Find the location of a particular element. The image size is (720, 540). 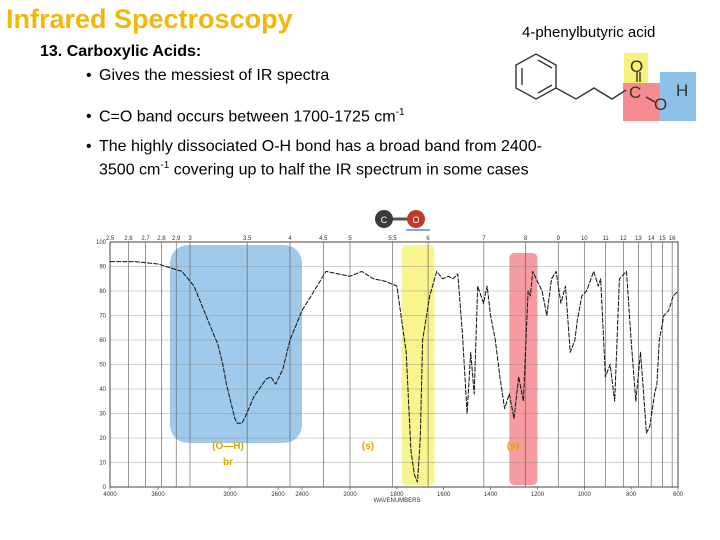

slide-title: Infrared Spectroscopy is located at coordinates (149, 19).